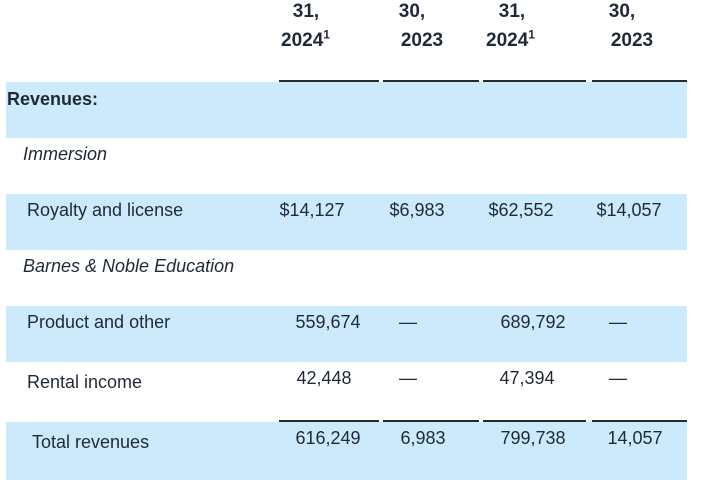 This screenshot has width=706, height=480. What do you see at coordinates (417, 210) in the screenshot?
I see `royalty-value-2: $6,983` at bounding box center [417, 210].